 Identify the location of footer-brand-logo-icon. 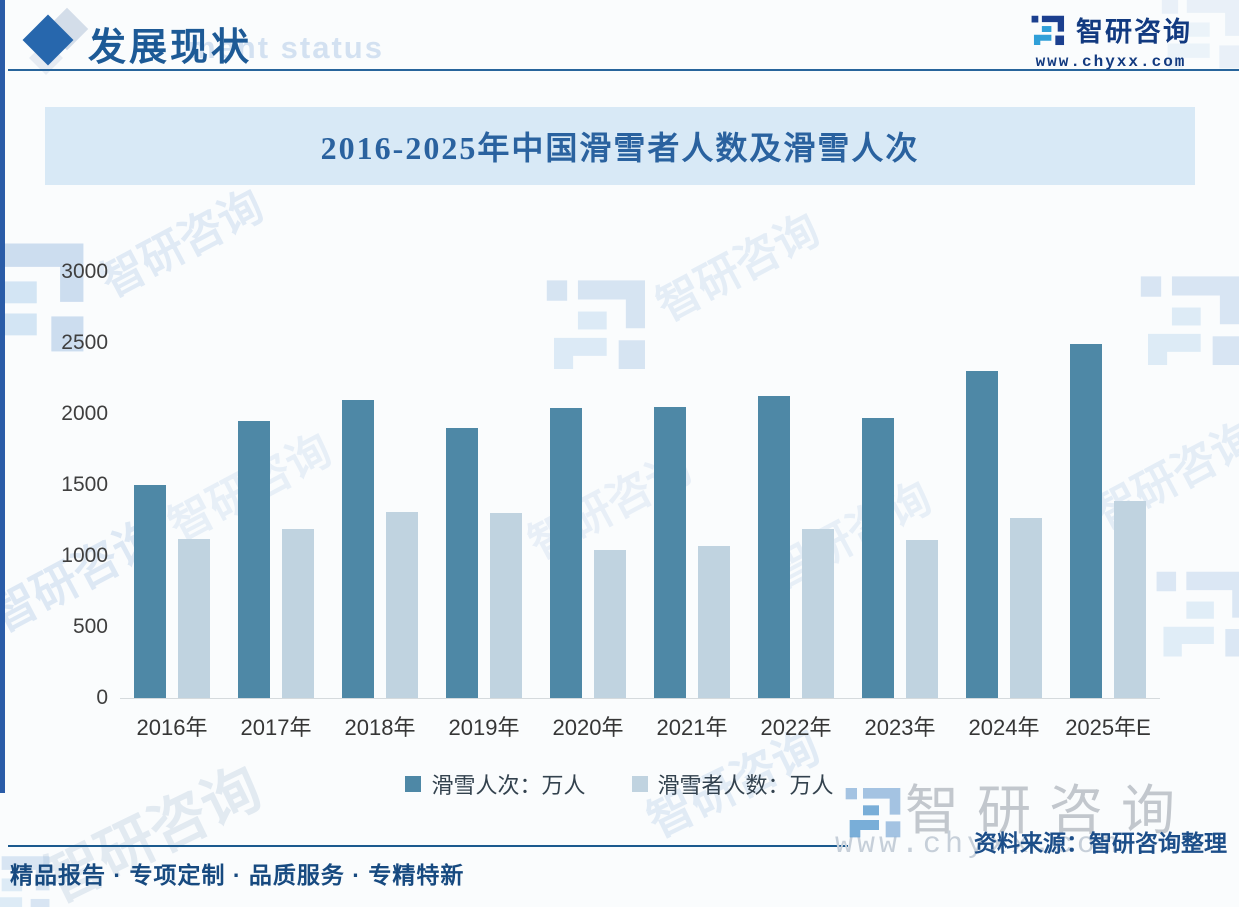
(875, 812).